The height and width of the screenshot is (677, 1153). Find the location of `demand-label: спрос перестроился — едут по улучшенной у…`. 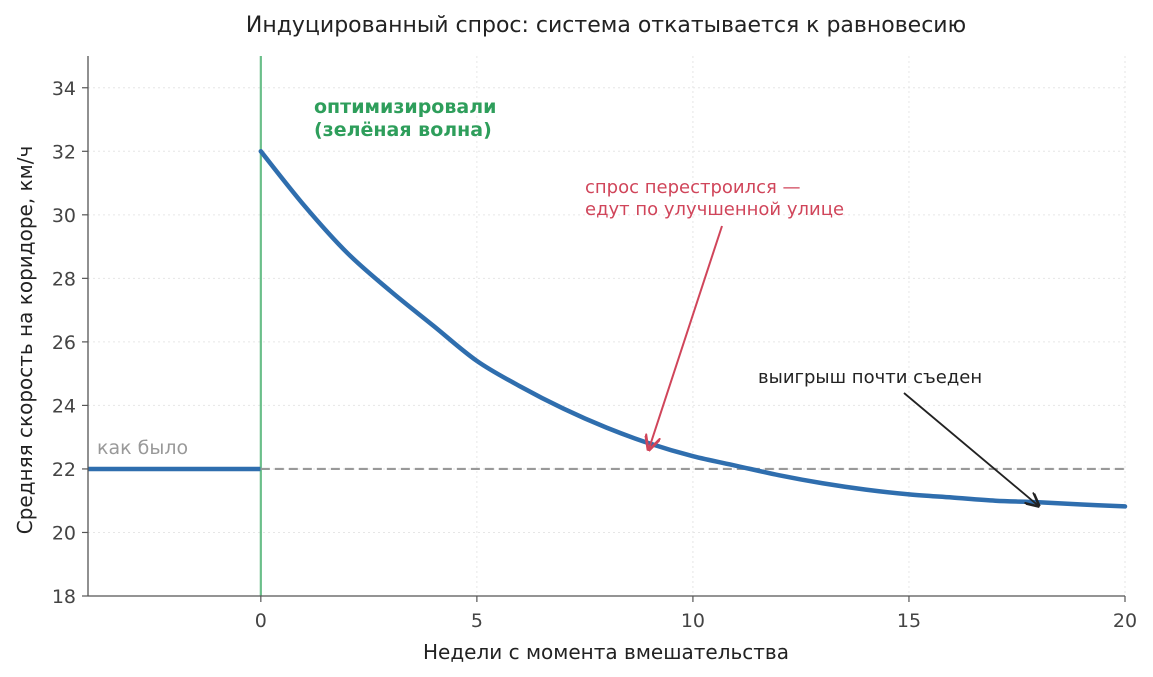

demand-label: спрос перестроился — едут по улучшенной у… is located at coordinates (714, 198).